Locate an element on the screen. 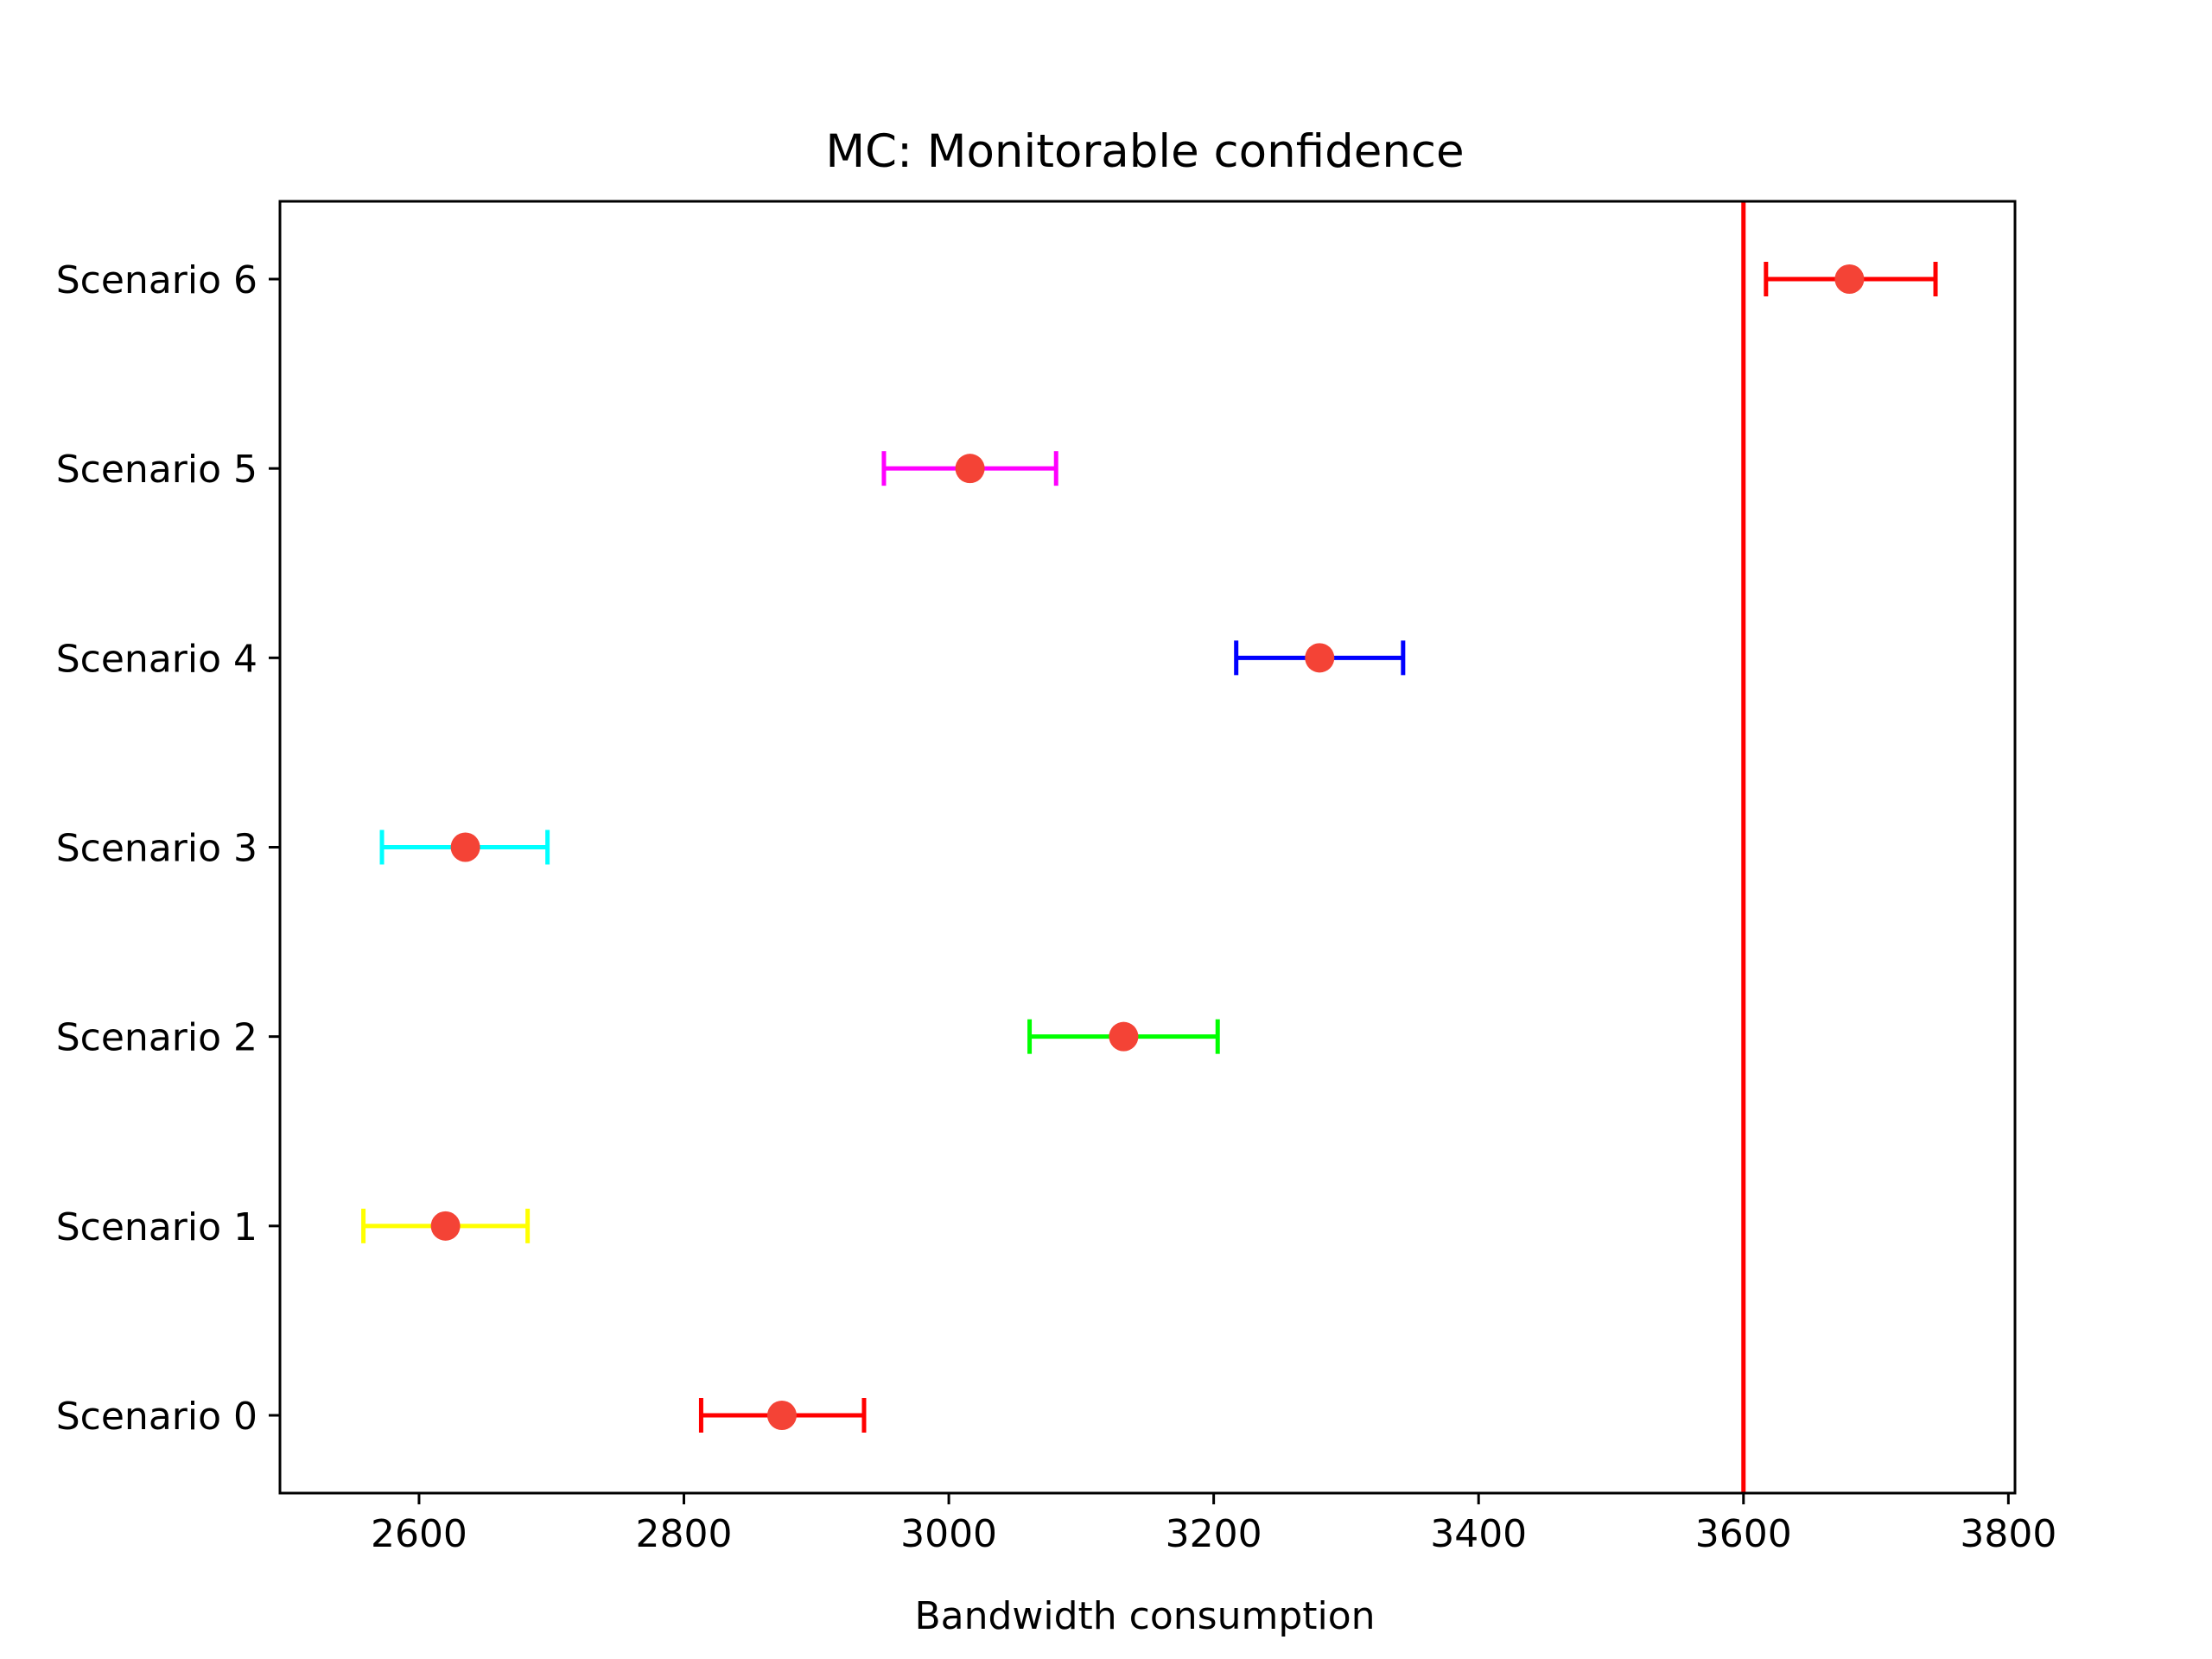 The width and height of the screenshot is (2212, 1659). y-tick-label: Scenario 3 is located at coordinates (156, 849).